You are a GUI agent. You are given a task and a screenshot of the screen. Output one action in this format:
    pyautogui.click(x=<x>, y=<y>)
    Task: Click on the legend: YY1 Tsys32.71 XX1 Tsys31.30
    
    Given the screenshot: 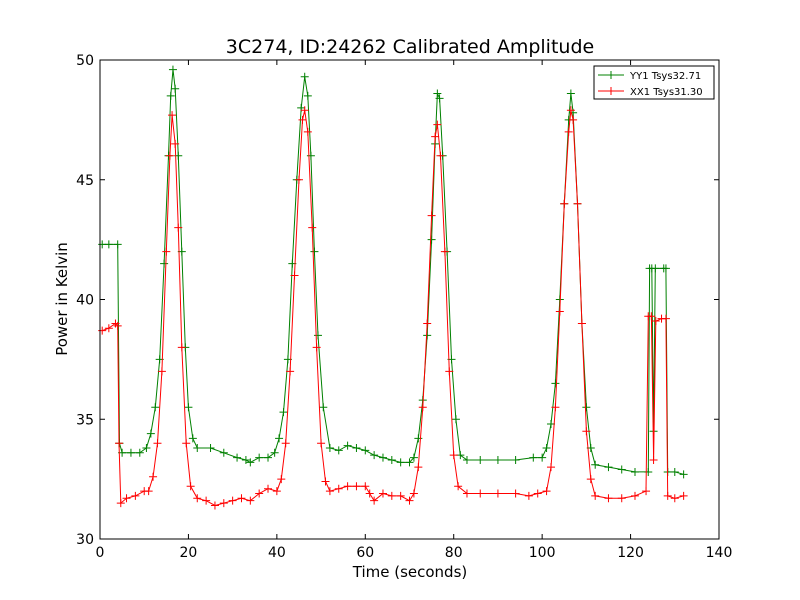 What is the action you would take?
    pyautogui.click(x=654, y=82)
    